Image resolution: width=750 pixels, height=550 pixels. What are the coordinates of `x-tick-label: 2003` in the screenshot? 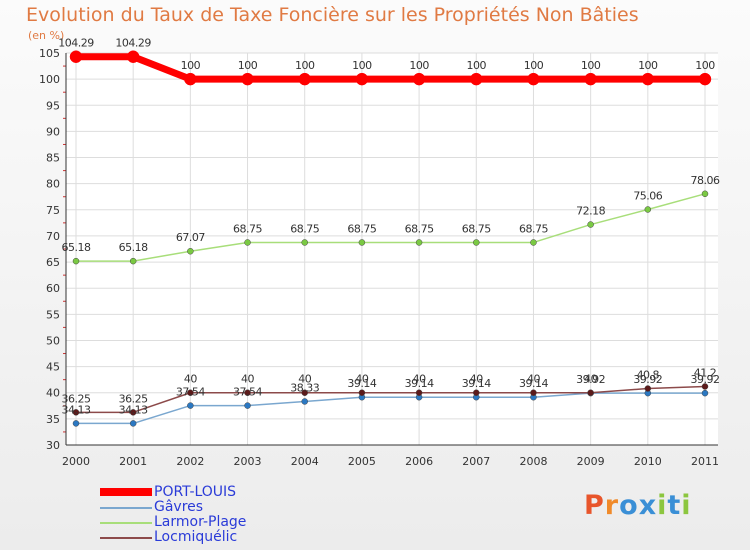 It's located at (248, 461).